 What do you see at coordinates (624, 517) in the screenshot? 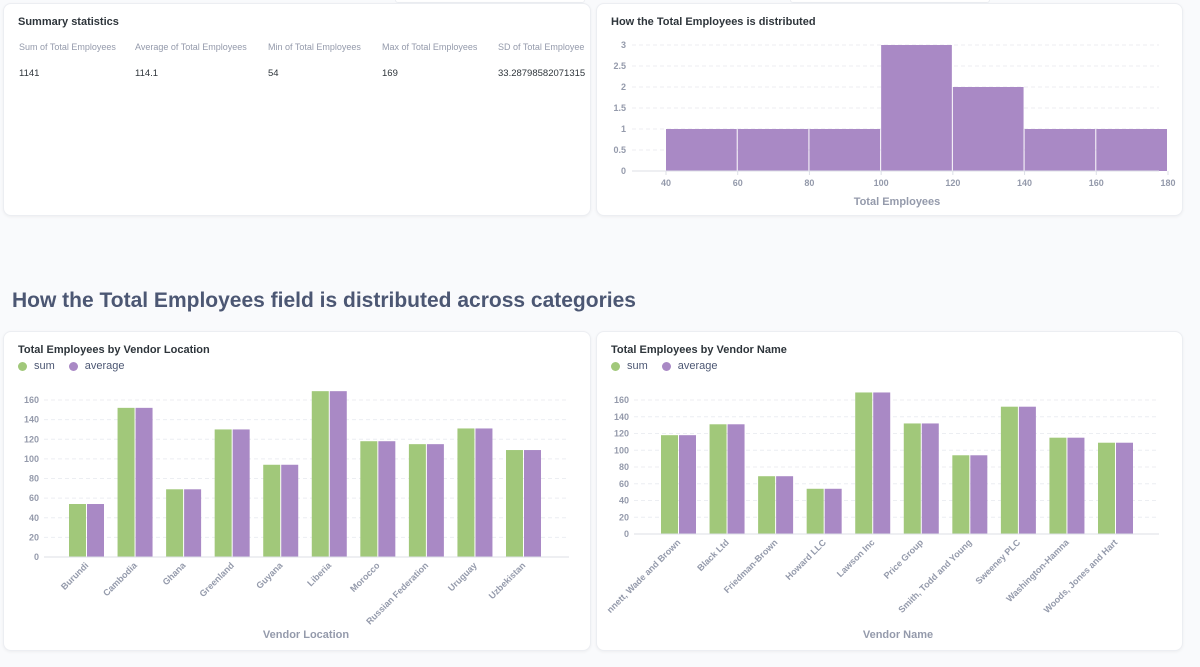
I see `y-tick-label: 20` at bounding box center [624, 517].